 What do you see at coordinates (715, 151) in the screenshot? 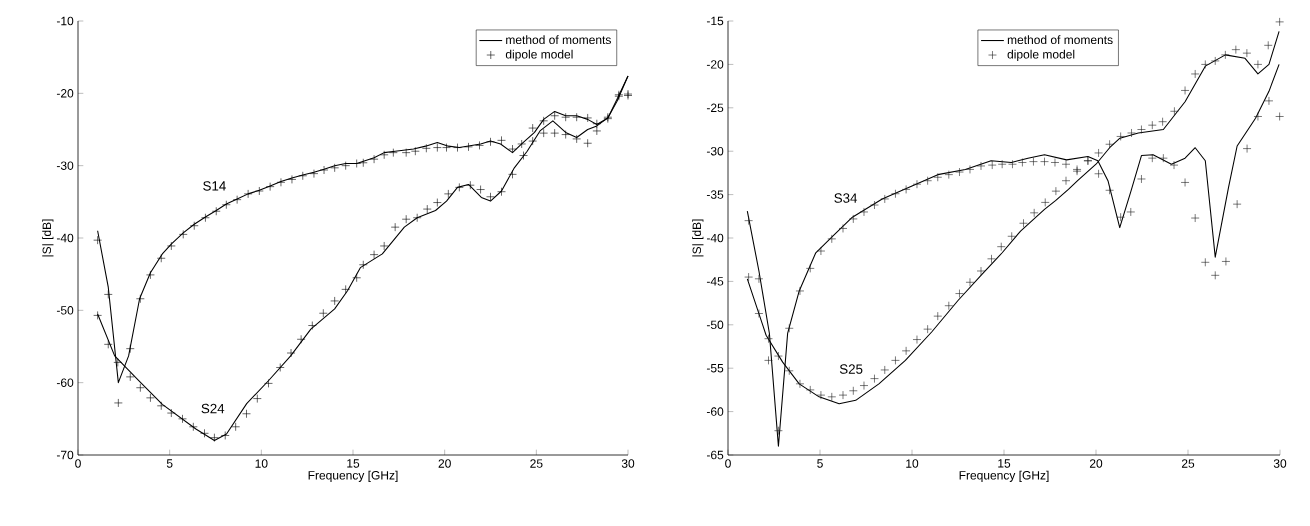
I see `y-tick-label: -30` at bounding box center [715, 151].